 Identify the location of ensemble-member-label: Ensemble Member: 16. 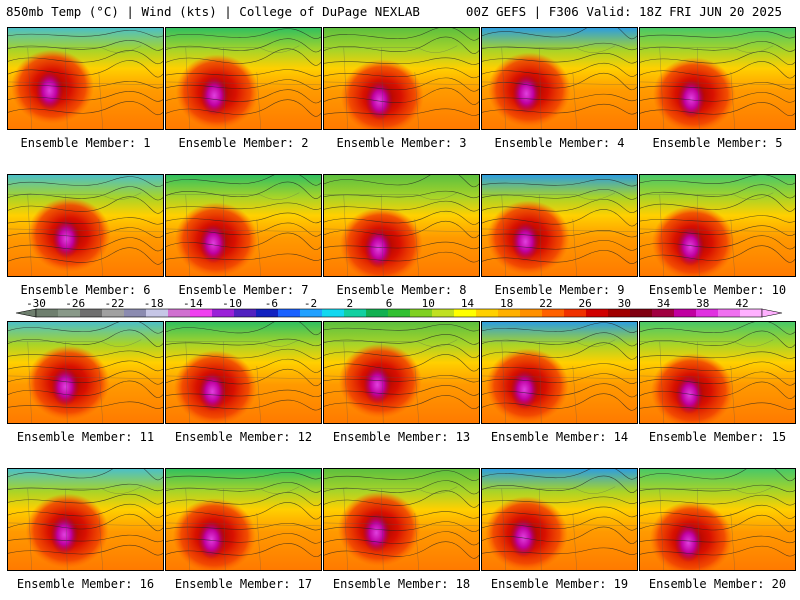
(85, 584).